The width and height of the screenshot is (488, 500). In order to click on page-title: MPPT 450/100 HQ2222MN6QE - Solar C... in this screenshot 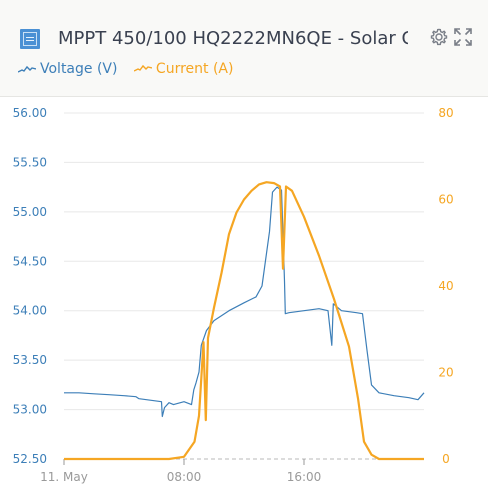, I will do `click(233, 38)`.